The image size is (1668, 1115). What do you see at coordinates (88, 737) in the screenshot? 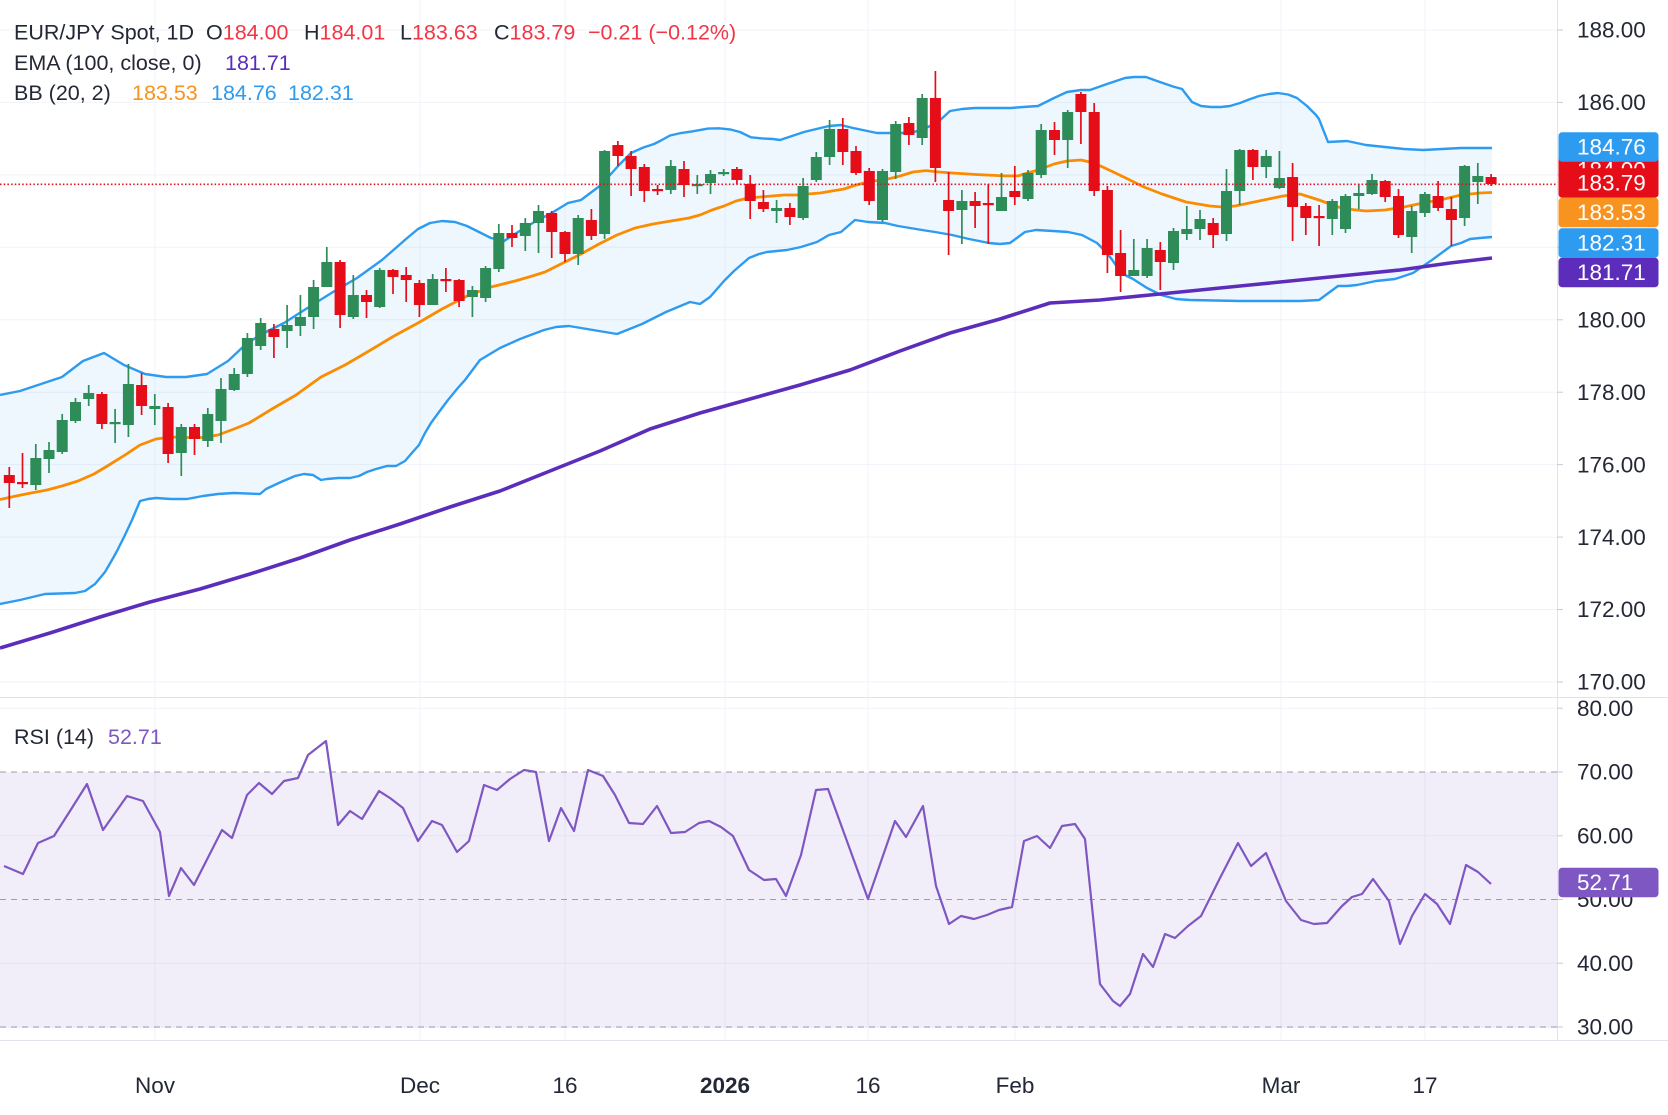
I see `svg-text:RSI (14)52.71: RSI (14) 52.71` at bounding box center [88, 737].